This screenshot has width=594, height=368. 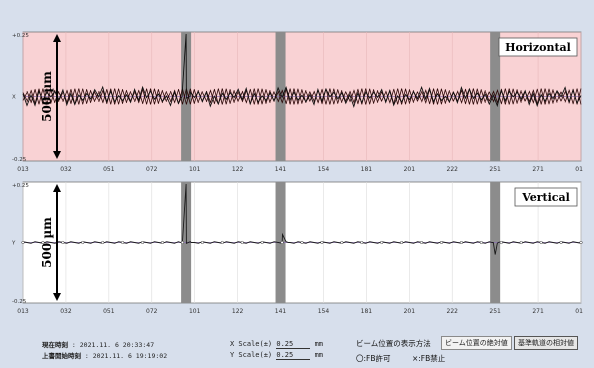 What do you see at coordinates (373, 358) in the screenshot?
I see `fb-allowed-legend: 〇:FB許可` at bounding box center [373, 358].